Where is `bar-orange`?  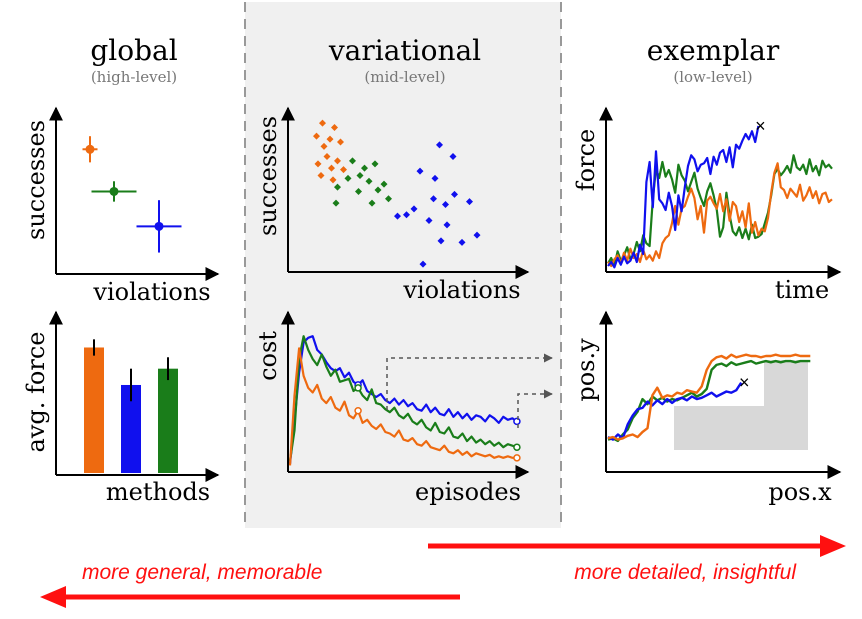 bar-orange is located at coordinates (94, 410).